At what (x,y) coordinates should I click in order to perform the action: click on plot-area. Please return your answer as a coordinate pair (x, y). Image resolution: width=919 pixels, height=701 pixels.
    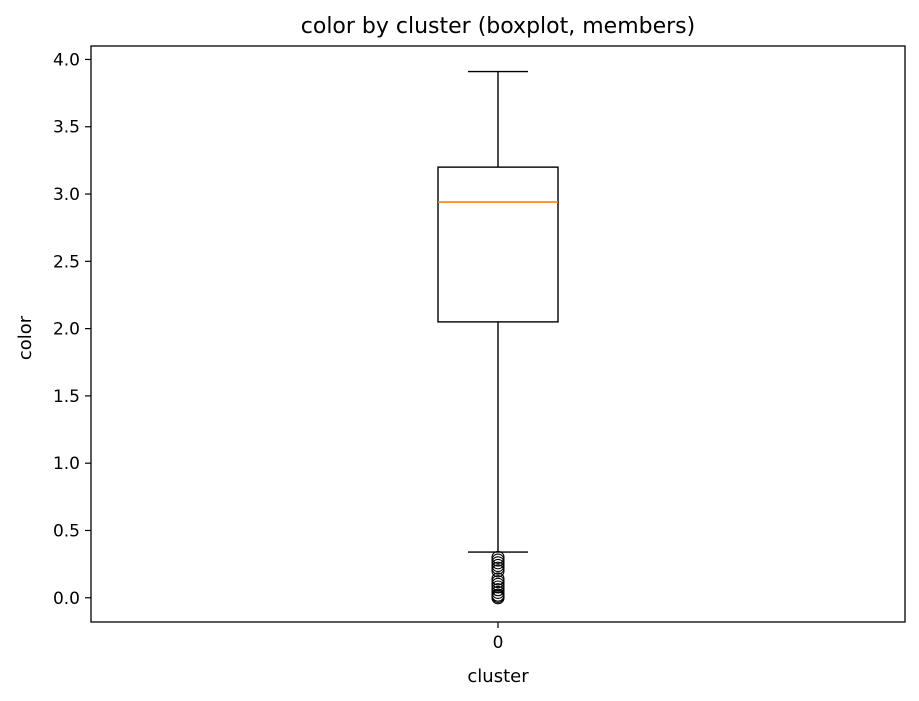
    Looking at the image, I should click on (498, 337).